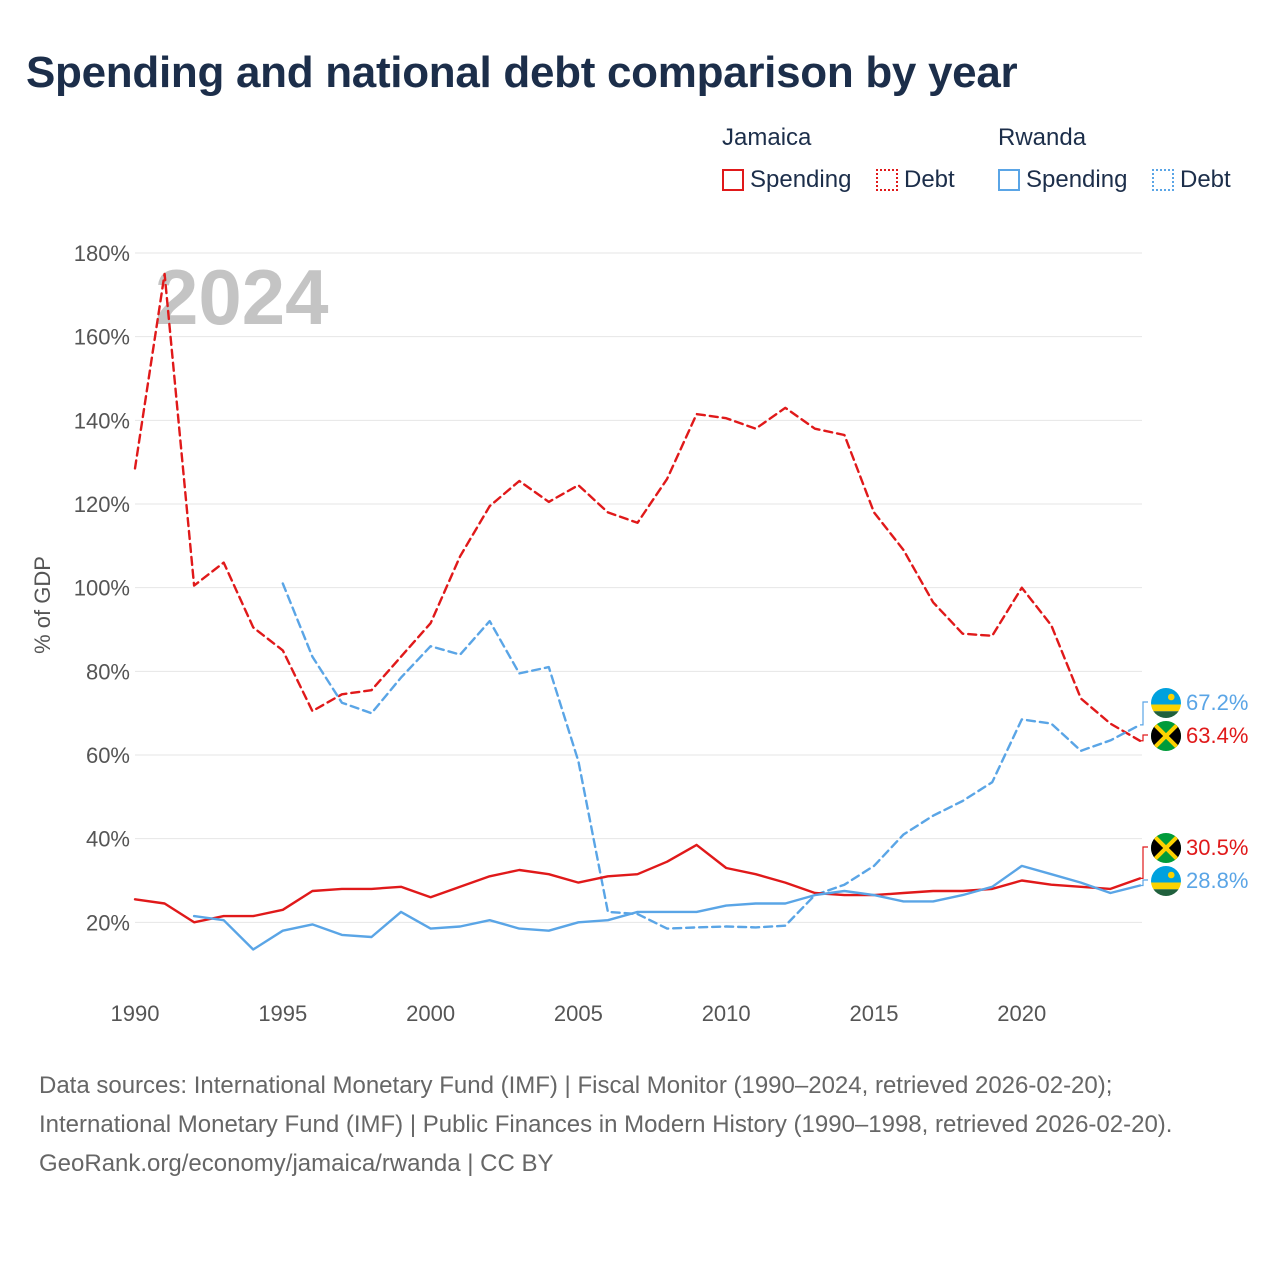 This screenshot has height=1280, width=1280. I want to click on end-label-jamaica-spending: 30.5%, so click(1194, 856).